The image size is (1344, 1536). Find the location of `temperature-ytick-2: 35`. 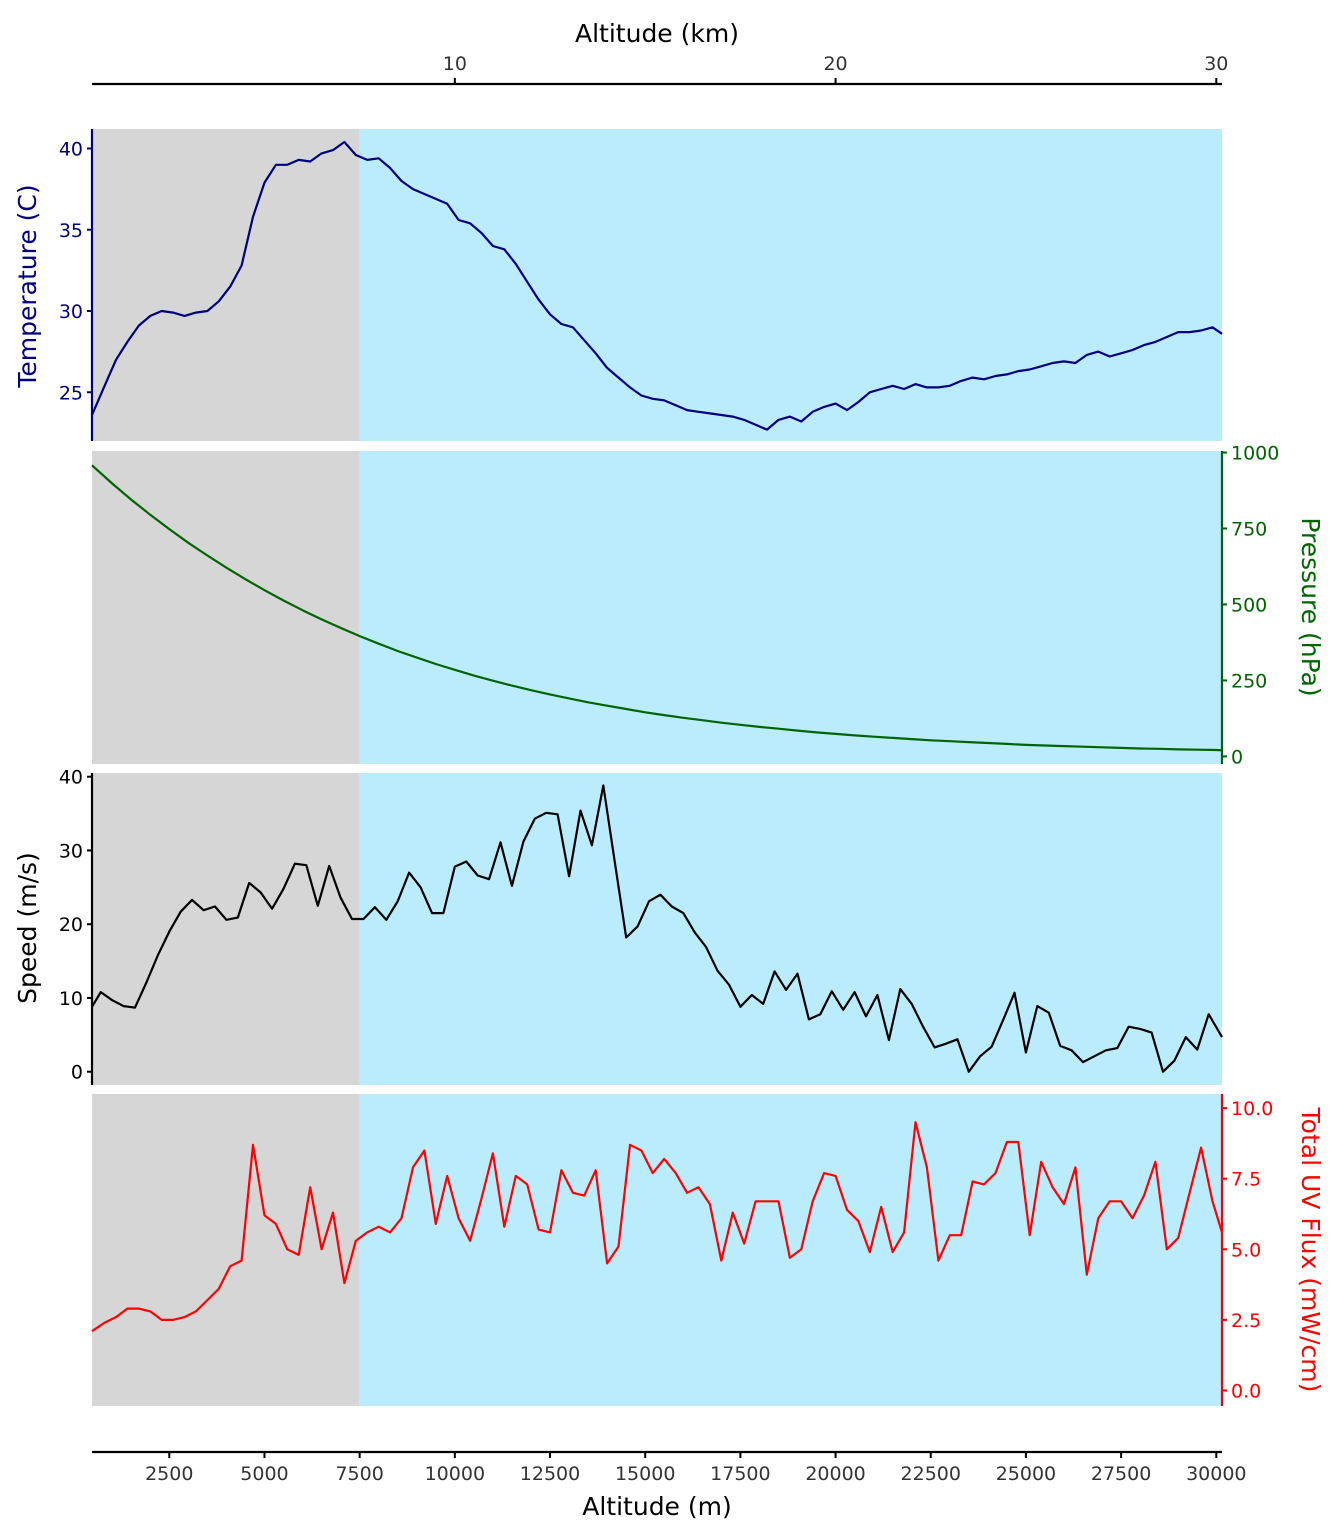

temperature-ytick-2: 35 is located at coordinates (75, 231).